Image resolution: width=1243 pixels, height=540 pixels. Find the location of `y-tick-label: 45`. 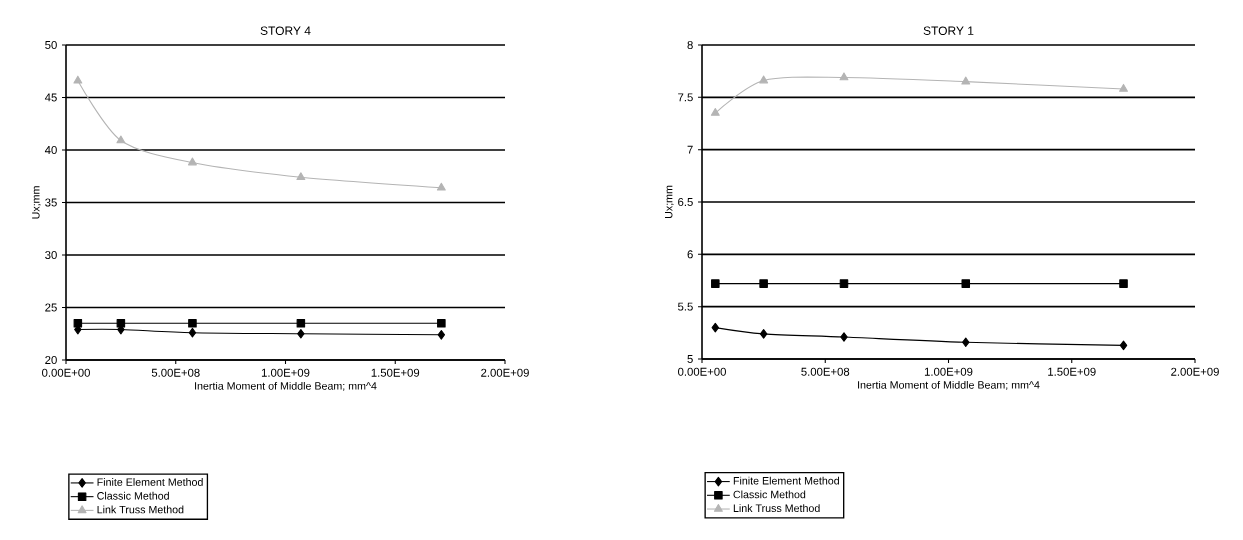

y-tick-label: 45 is located at coordinates (50, 97).